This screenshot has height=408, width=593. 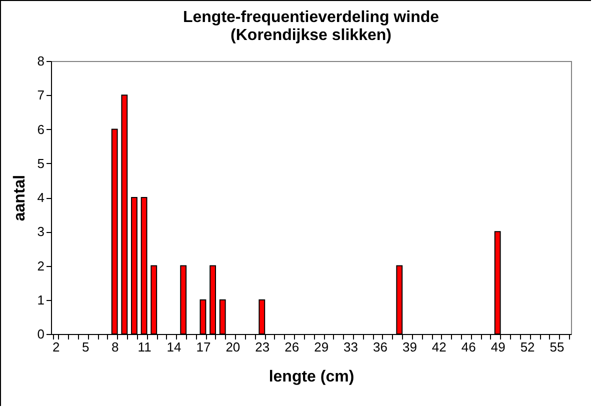 I want to click on y-tick-label: 0, so click(x=40, y=334).